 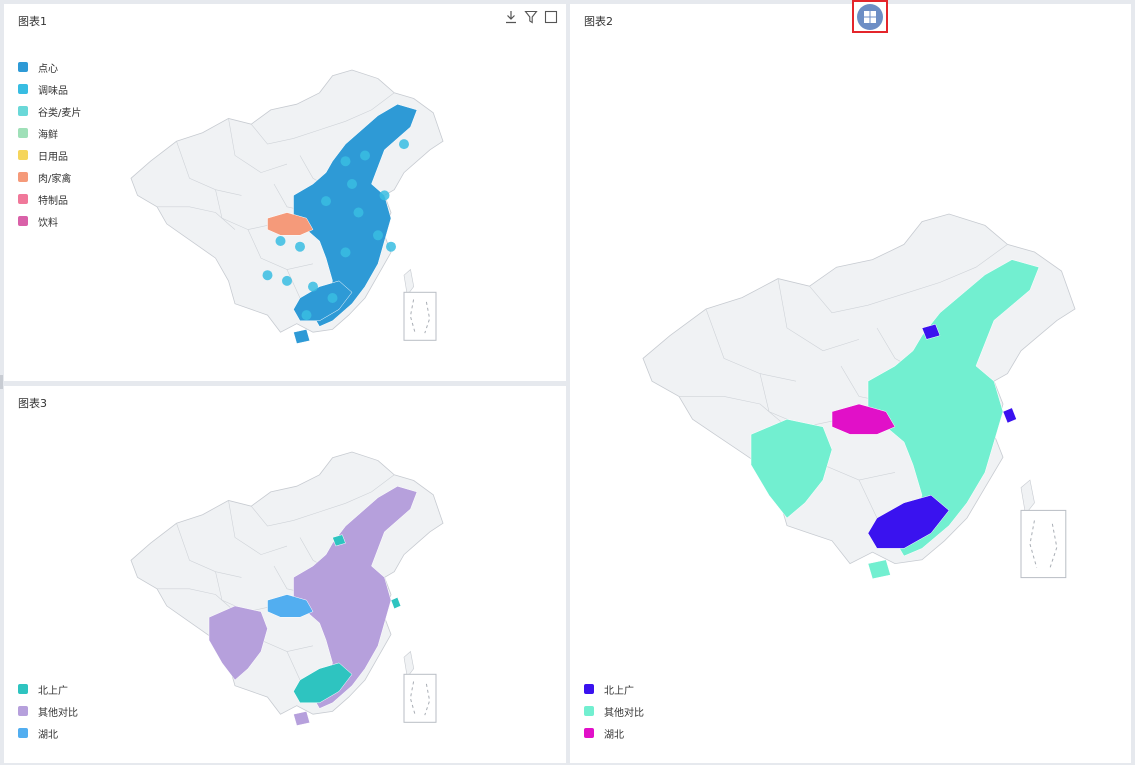 I want to click on legend-label: 海鲜, so click(x=48, y=135).